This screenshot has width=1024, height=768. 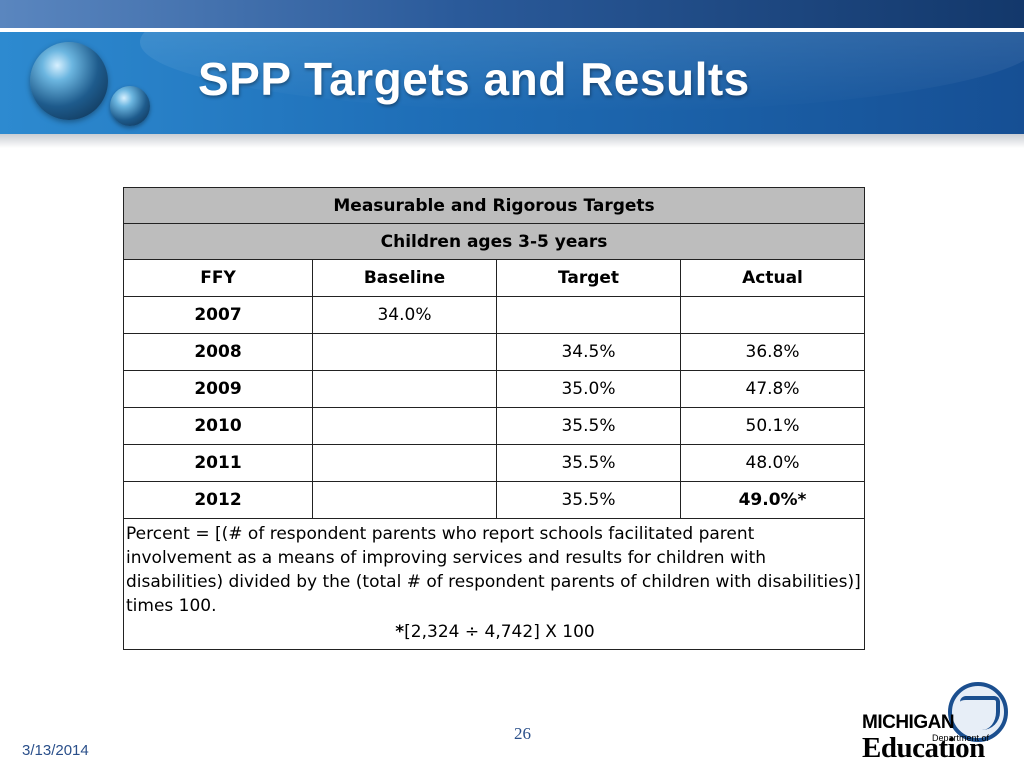 I want to click on page-number: 26, so click(x=522, y=733).